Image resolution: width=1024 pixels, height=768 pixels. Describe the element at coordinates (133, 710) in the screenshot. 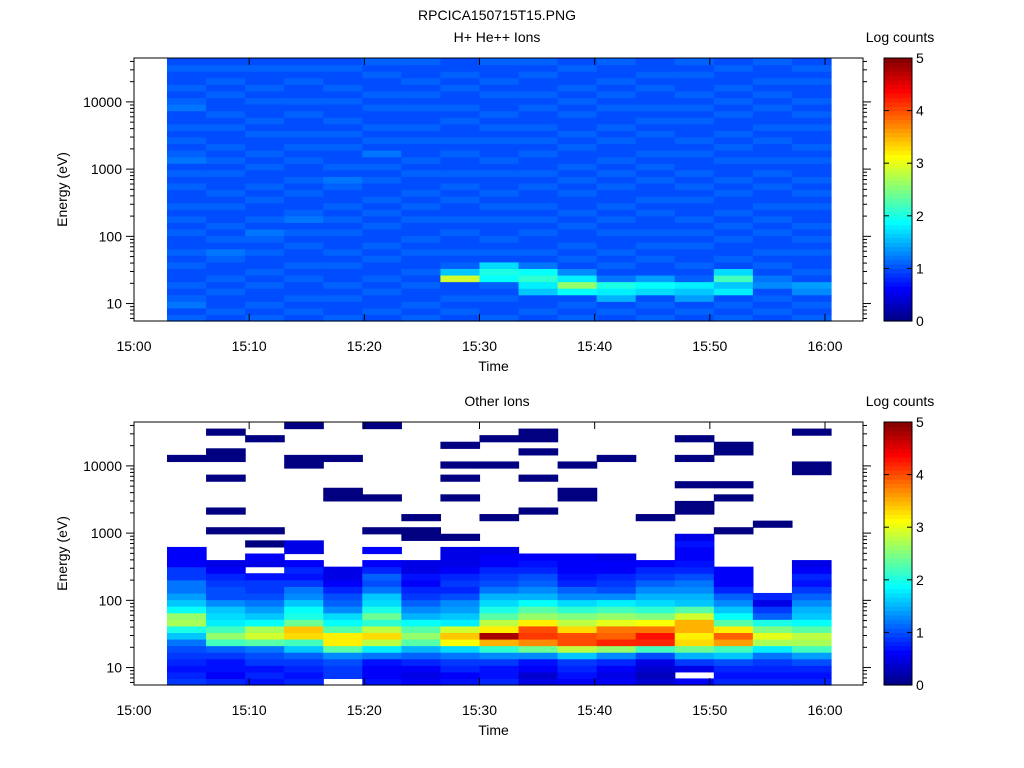

I see `x-tick-label: 15:00` at that location.